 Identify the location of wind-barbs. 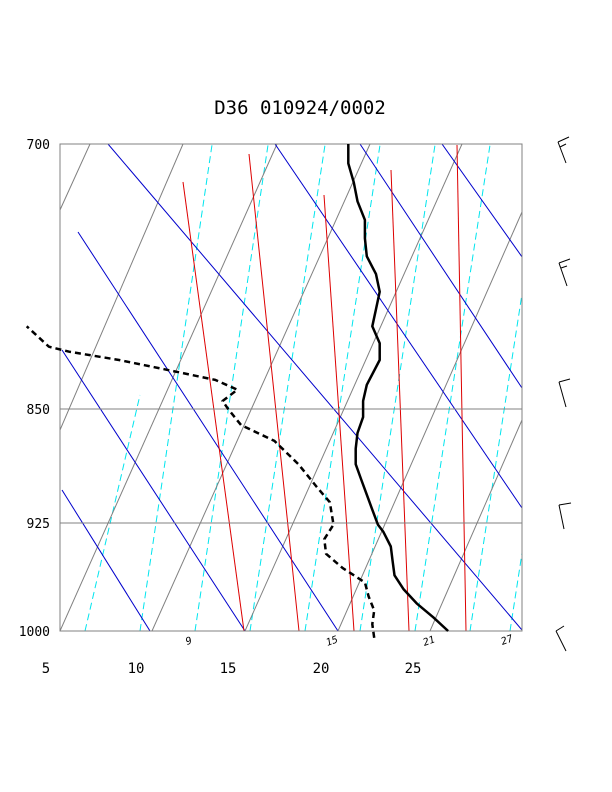
(563, 394).